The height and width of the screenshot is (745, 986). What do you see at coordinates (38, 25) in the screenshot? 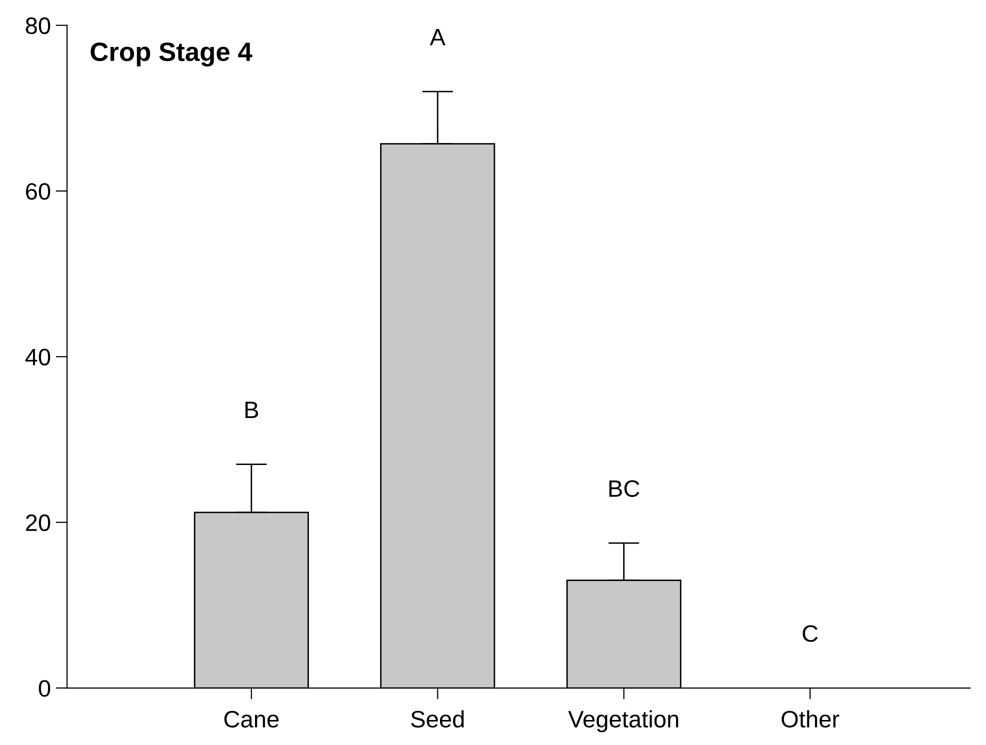
I see `y-tick-label: 80` at bounding box center [38, 25].